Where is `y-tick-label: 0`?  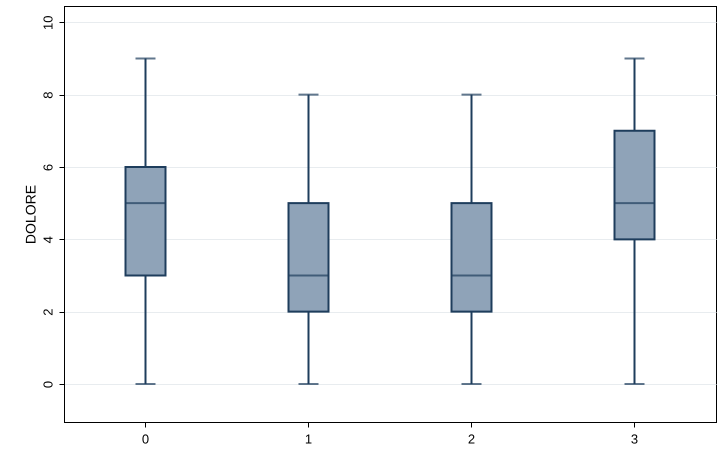 y-tick-label: 0 is located at coordinates (48, 384).